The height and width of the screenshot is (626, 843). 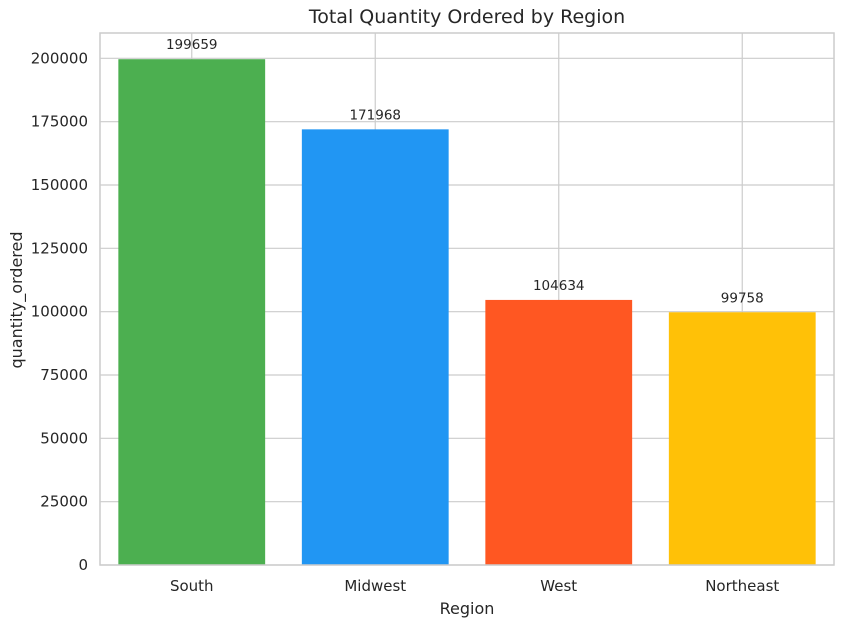 I want to click on bar-midwest, so click(x=375, y=347).